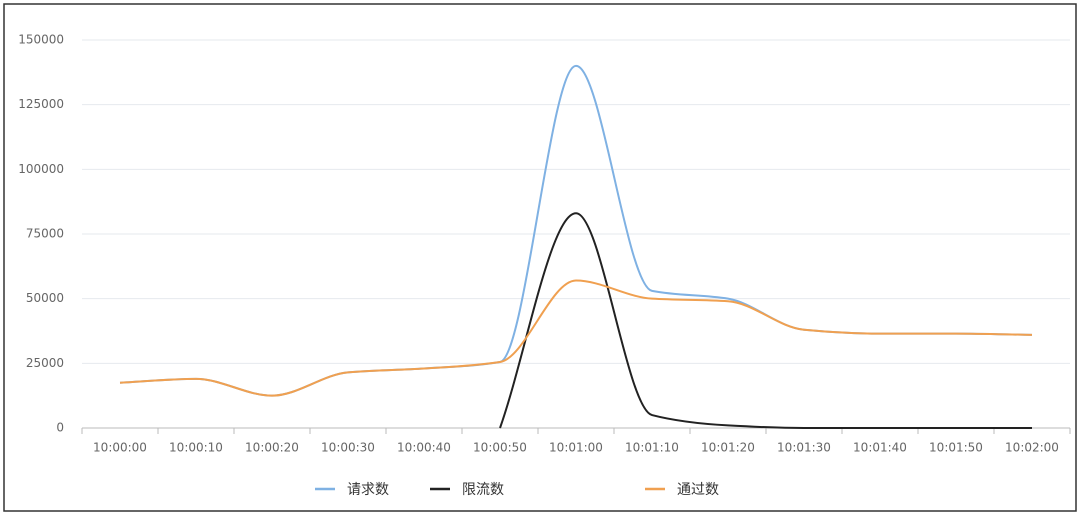  What do you see at coordinates (120, 448) in the screenshot?
I see `x-tick-label: 10:00:00` at bounding box center [120, 448].